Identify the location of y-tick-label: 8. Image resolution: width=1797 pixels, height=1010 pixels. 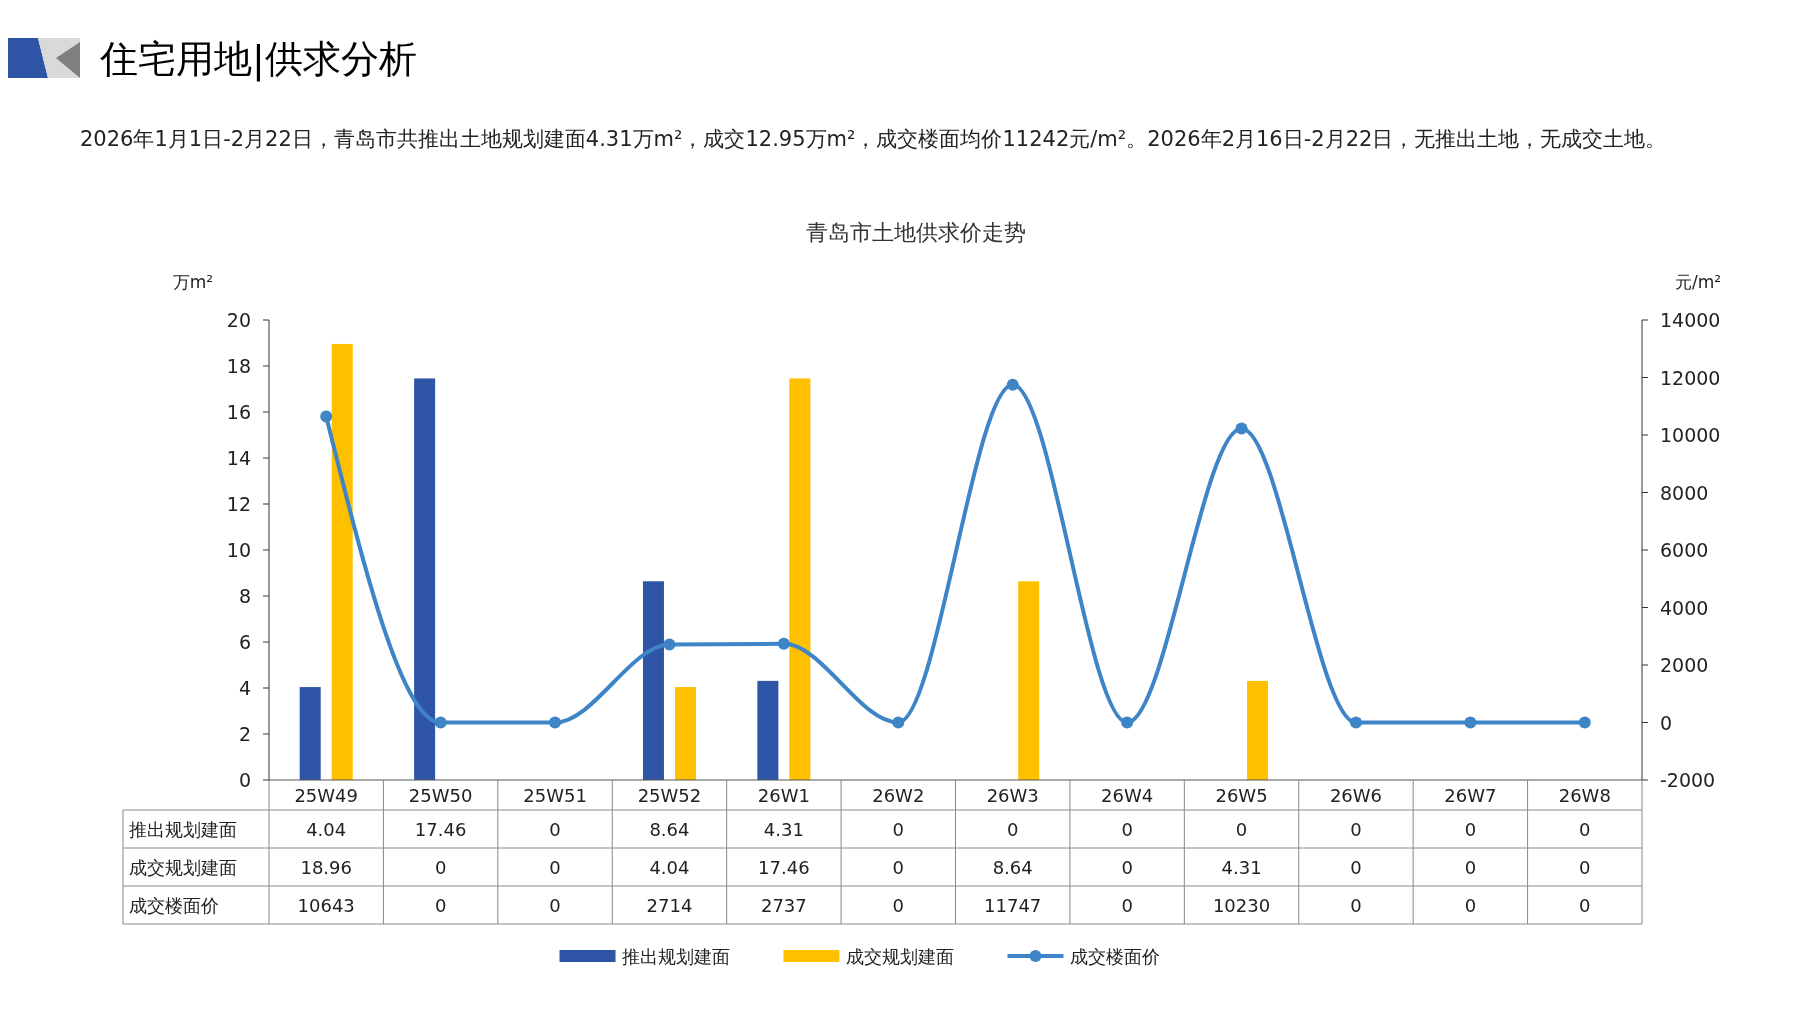
(244, 596).